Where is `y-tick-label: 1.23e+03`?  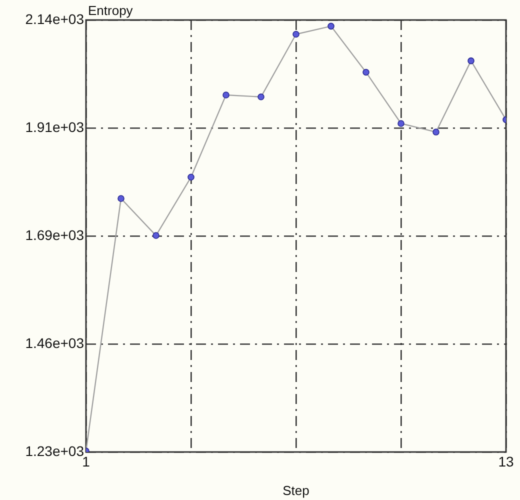 y-tick-label: 1.23e+03 is located at coordinates (54, 450).